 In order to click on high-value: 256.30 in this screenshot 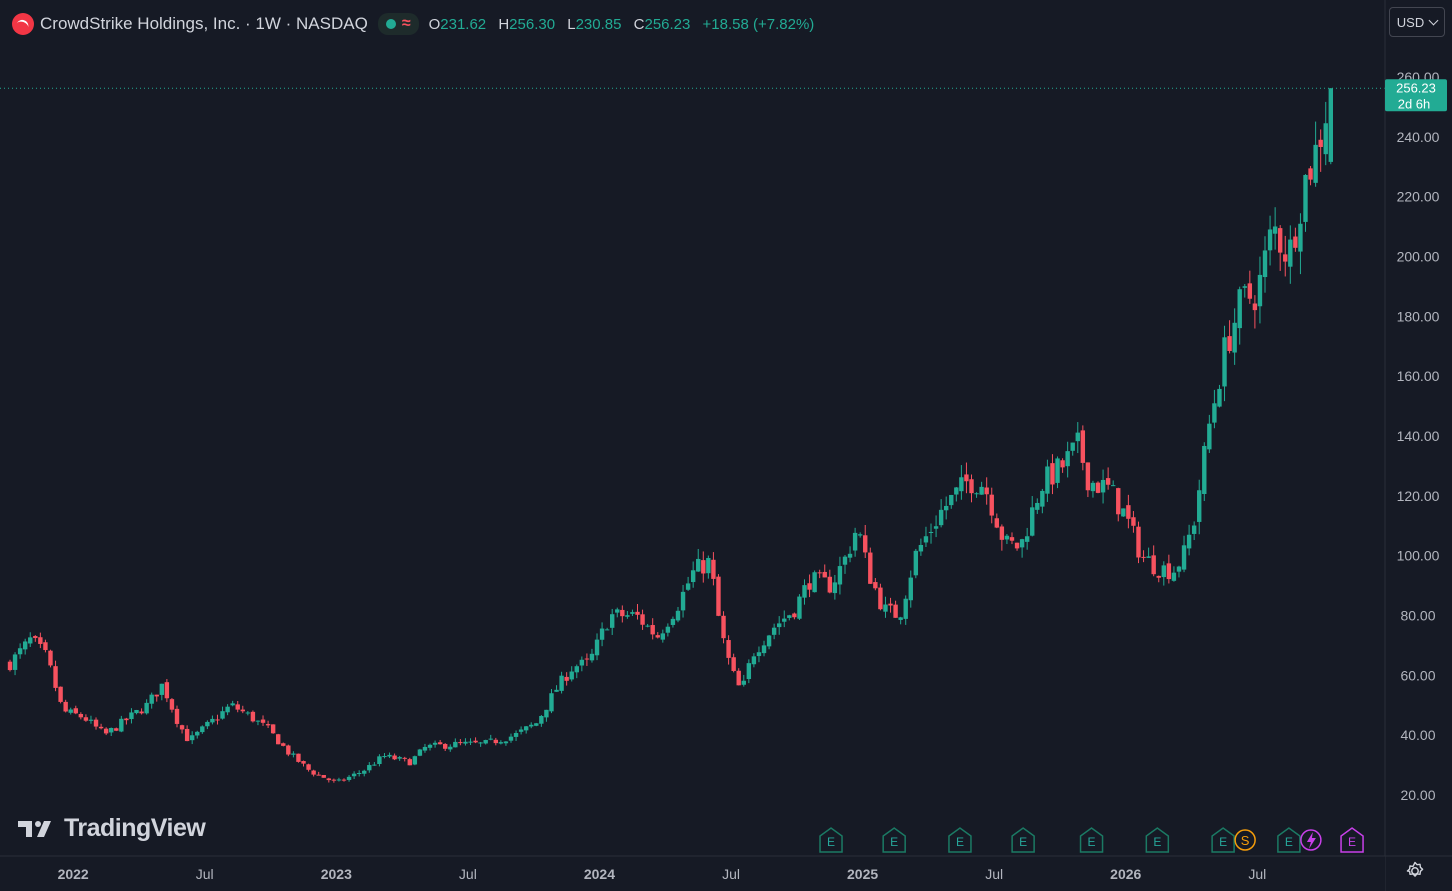, I will do `click(532, 24)`.